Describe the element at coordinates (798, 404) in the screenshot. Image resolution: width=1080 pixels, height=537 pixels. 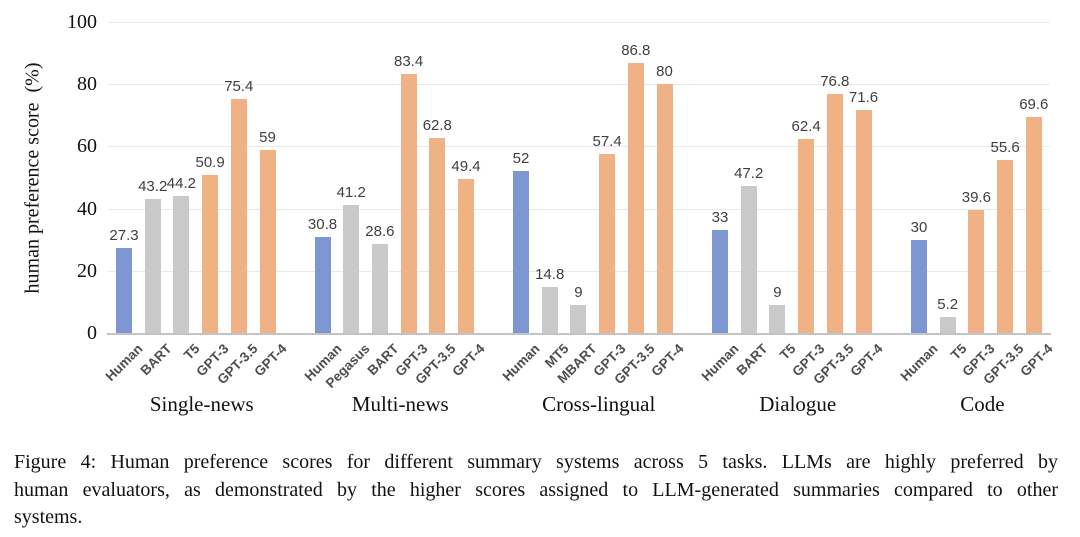
I see `group-label-dialogue: Dialogue` at that location.